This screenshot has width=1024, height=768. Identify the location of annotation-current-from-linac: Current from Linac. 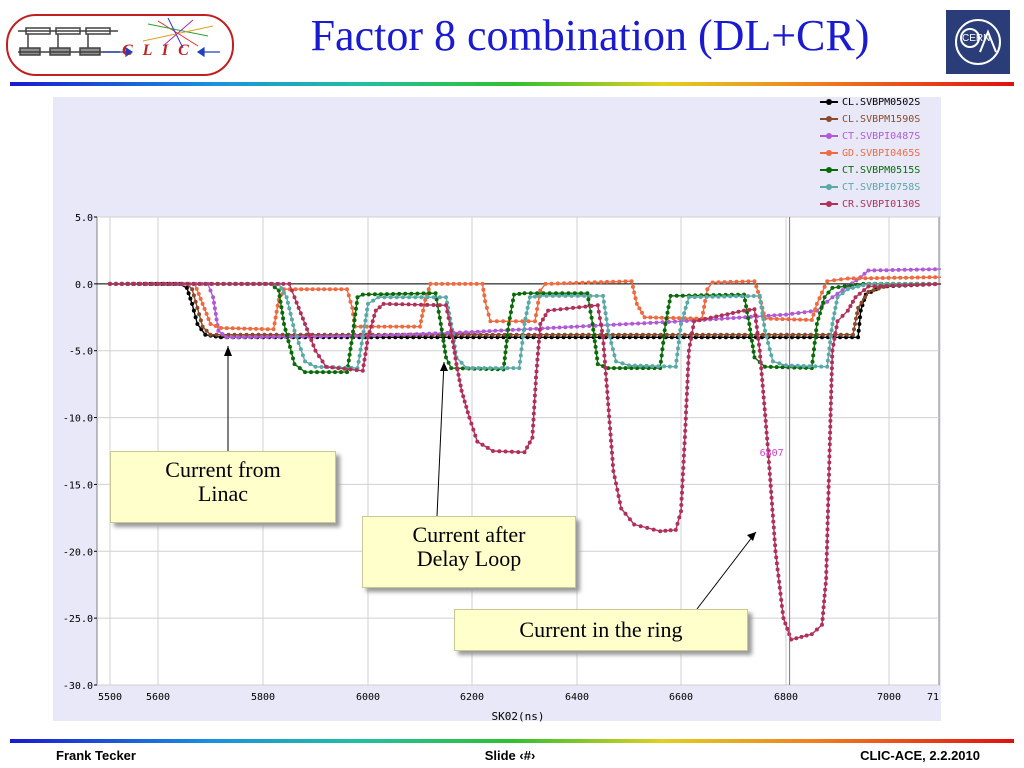
(223, 487).